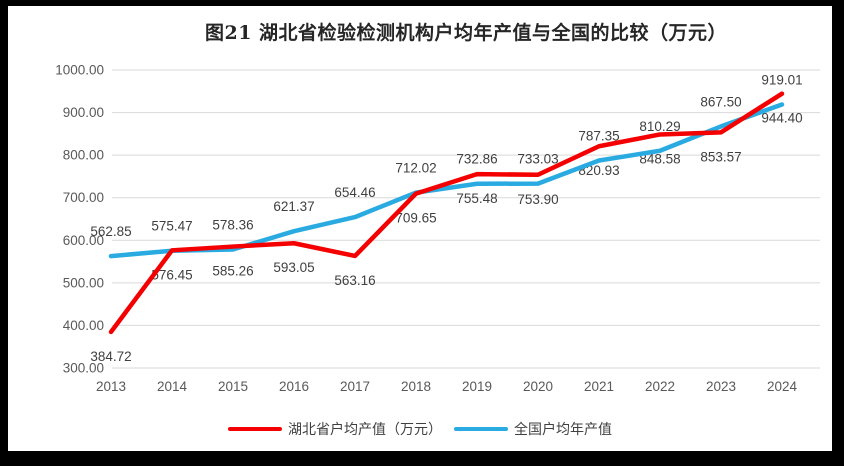  What do you see at coordinates (233, 386) in the screenshot?
I see `x-axis-label: 2015` at bounding box center [233, 386].